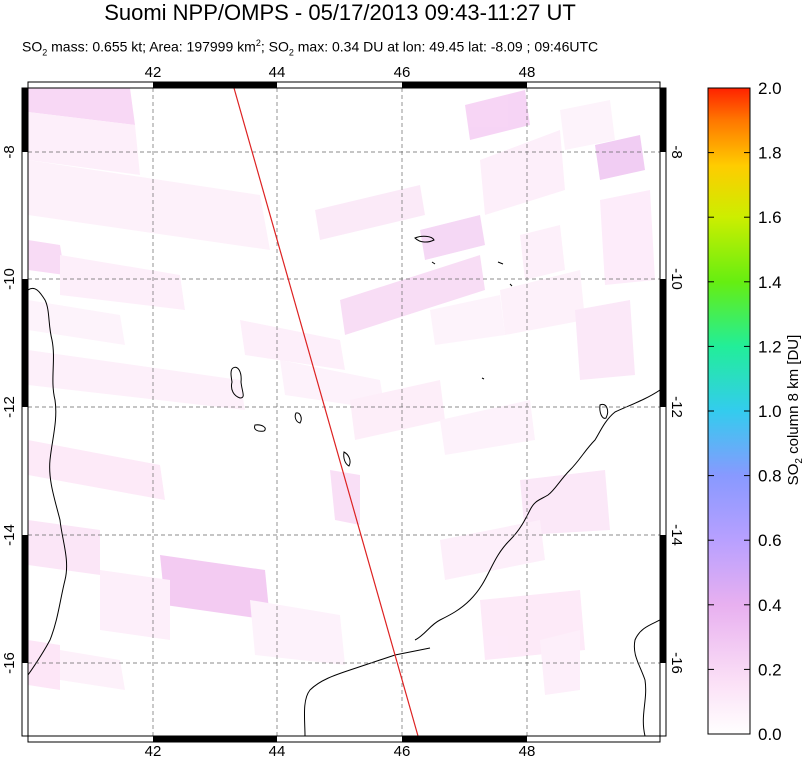 The image size is (807, 759). I want to click on colorbar-tick-label: 1.8, so click(770, 153).